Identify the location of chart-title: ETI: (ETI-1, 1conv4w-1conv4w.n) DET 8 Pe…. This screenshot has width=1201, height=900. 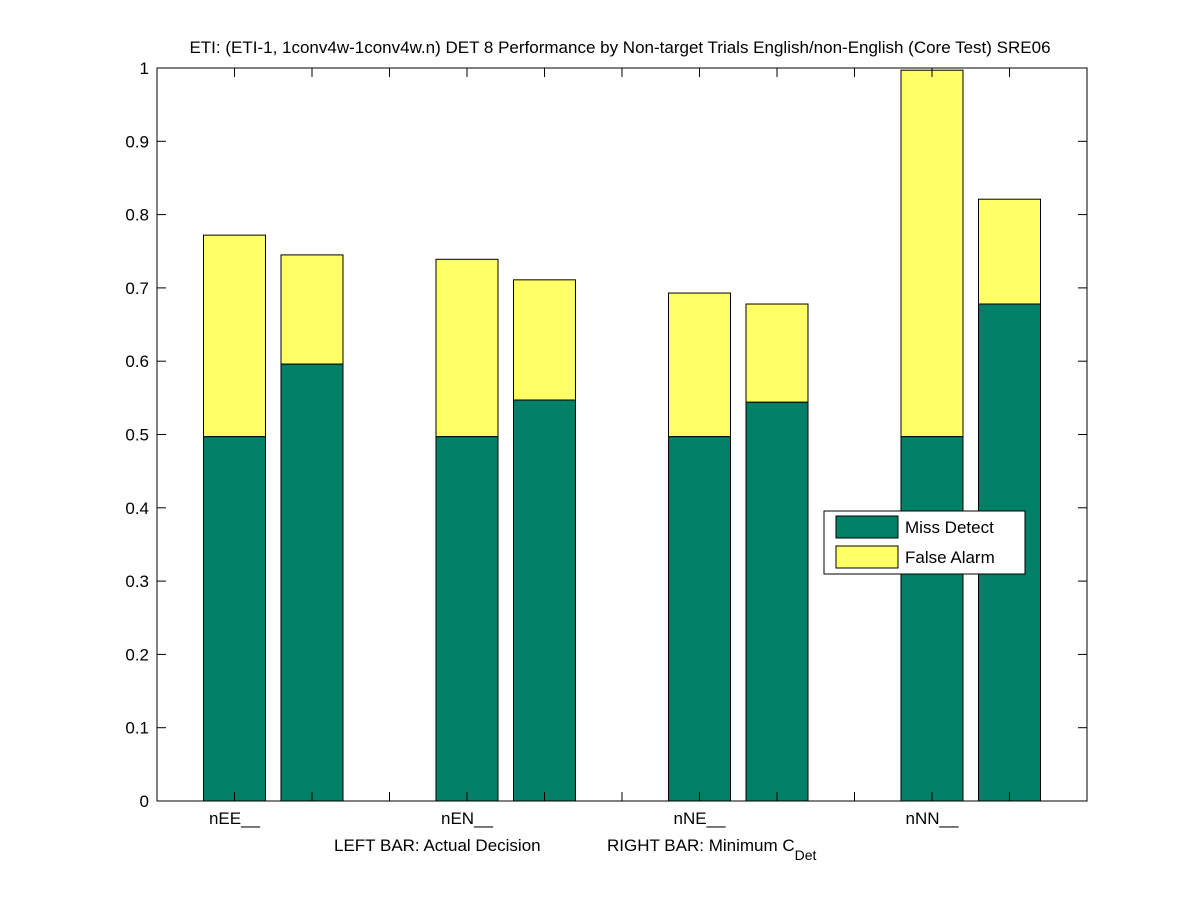
(619, 47).